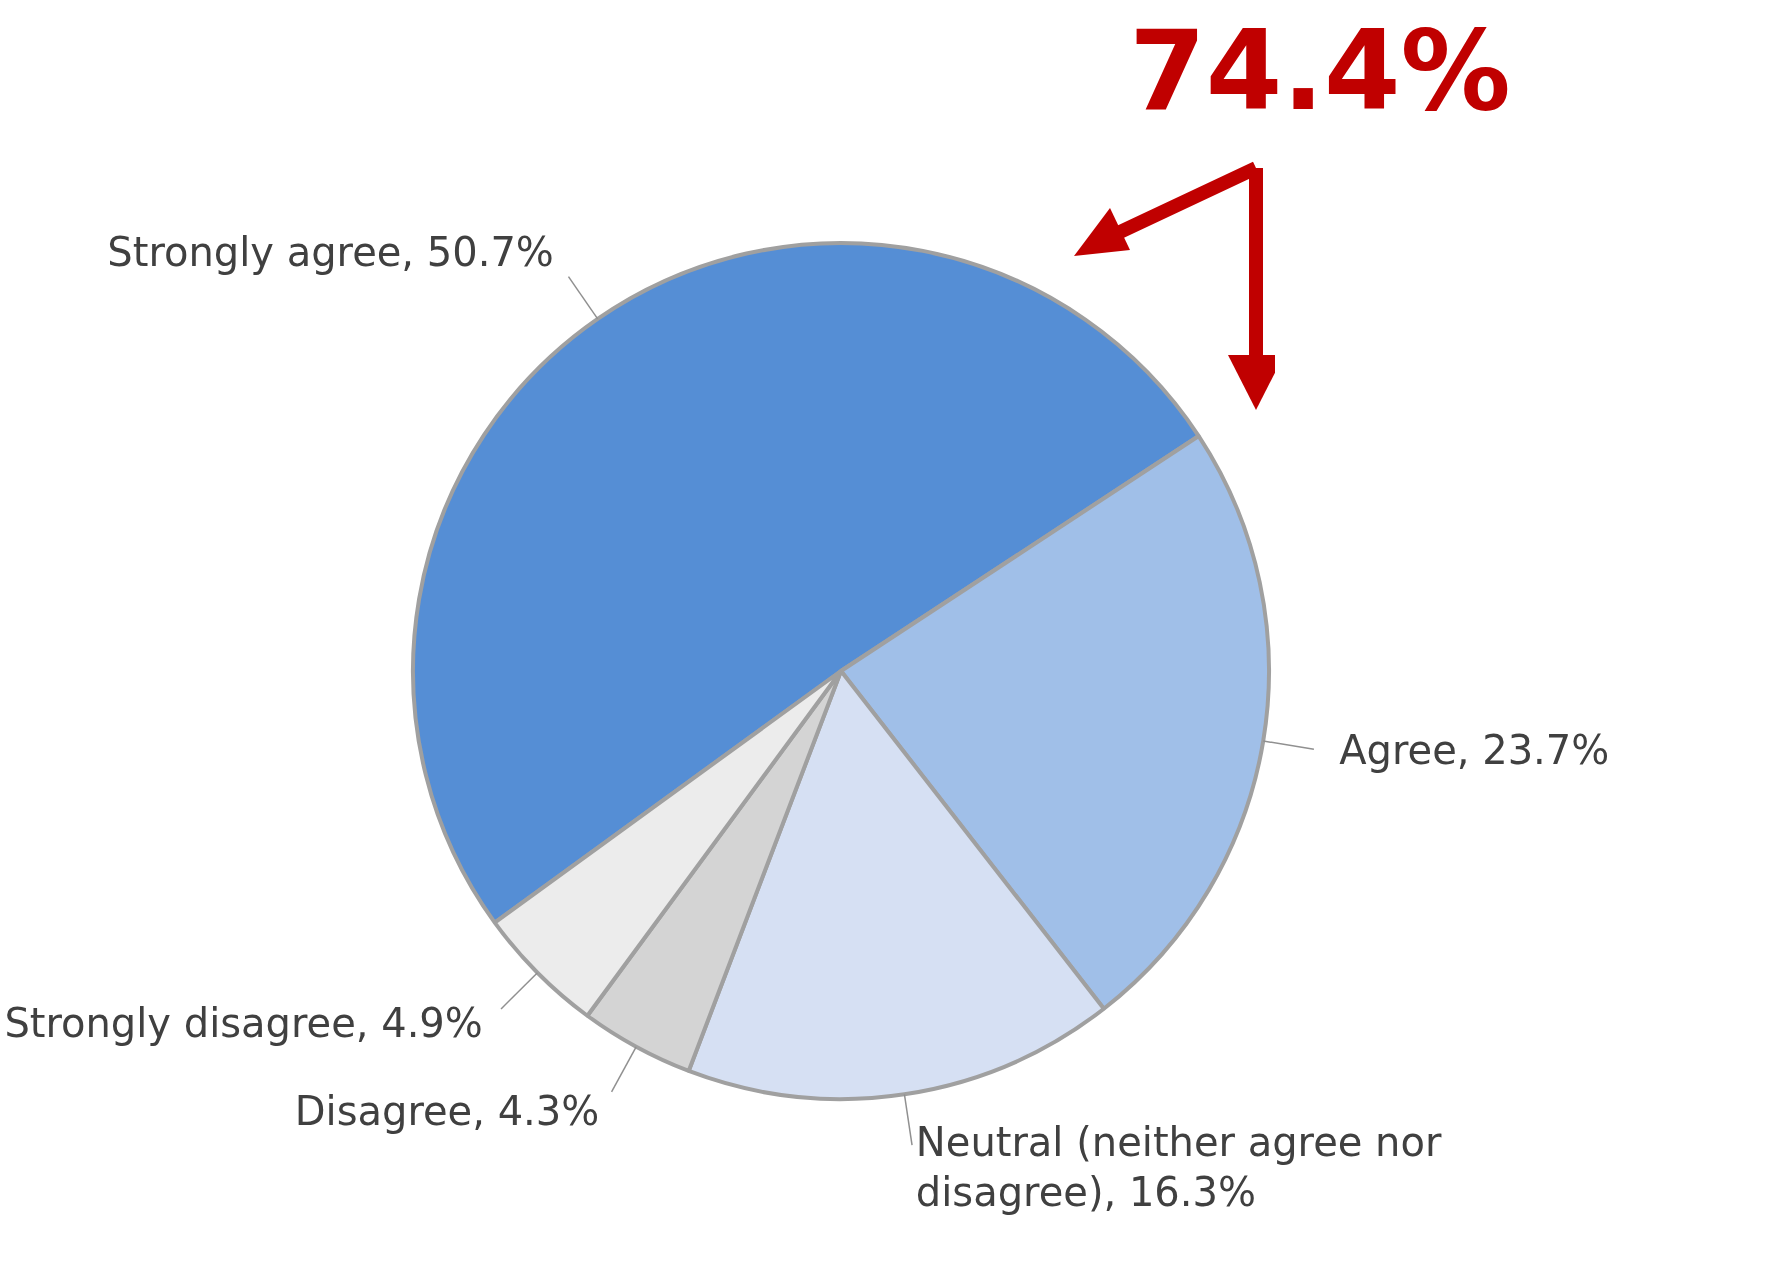 Image resolution: width=1783 pixels, height=1275 pixels. I want to click on slice-label: Neutral (neither agree nor disagree), 16.3%, so click(1178, 1166).